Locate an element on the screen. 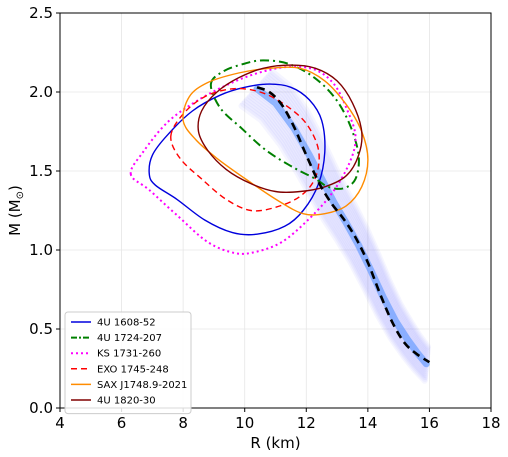  legend-entry: KS 1731-260 is located at coordinates (129, 354).